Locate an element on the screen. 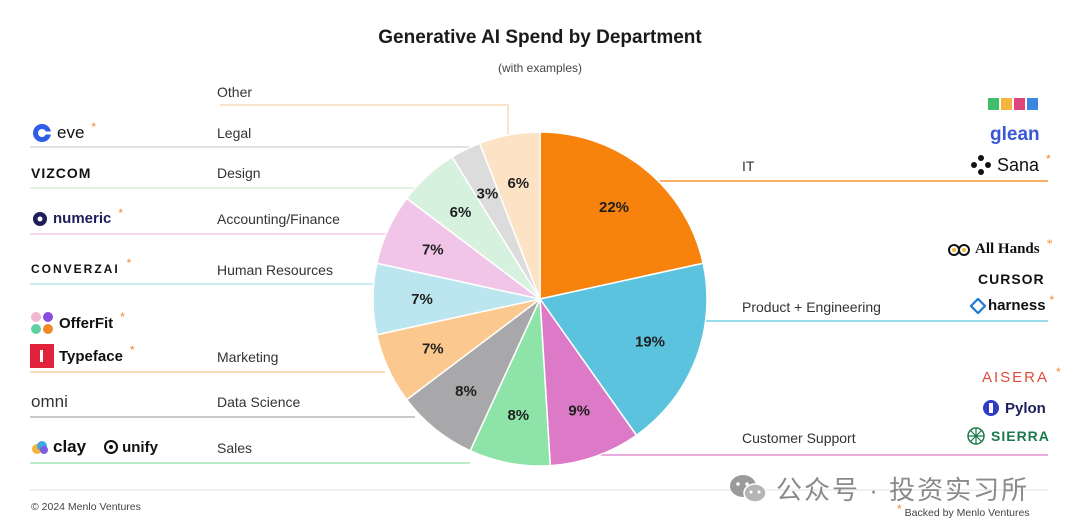 The height and width of the screenshot is (531, 1080). star-eve: * is located at coordinates (94, 127).